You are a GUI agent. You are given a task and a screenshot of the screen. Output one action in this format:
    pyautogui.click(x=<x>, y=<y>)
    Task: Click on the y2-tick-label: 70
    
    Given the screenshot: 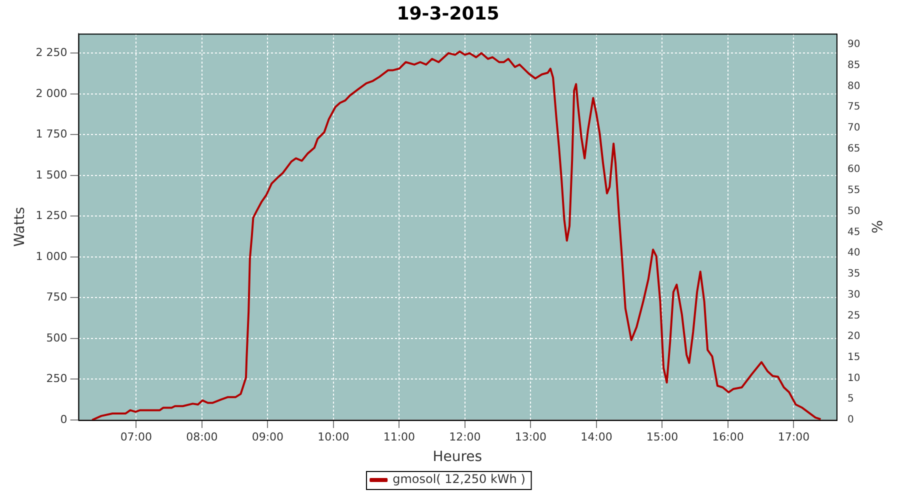 What is the action you would take?
    pyautogui.click(x=853, y=128)
    